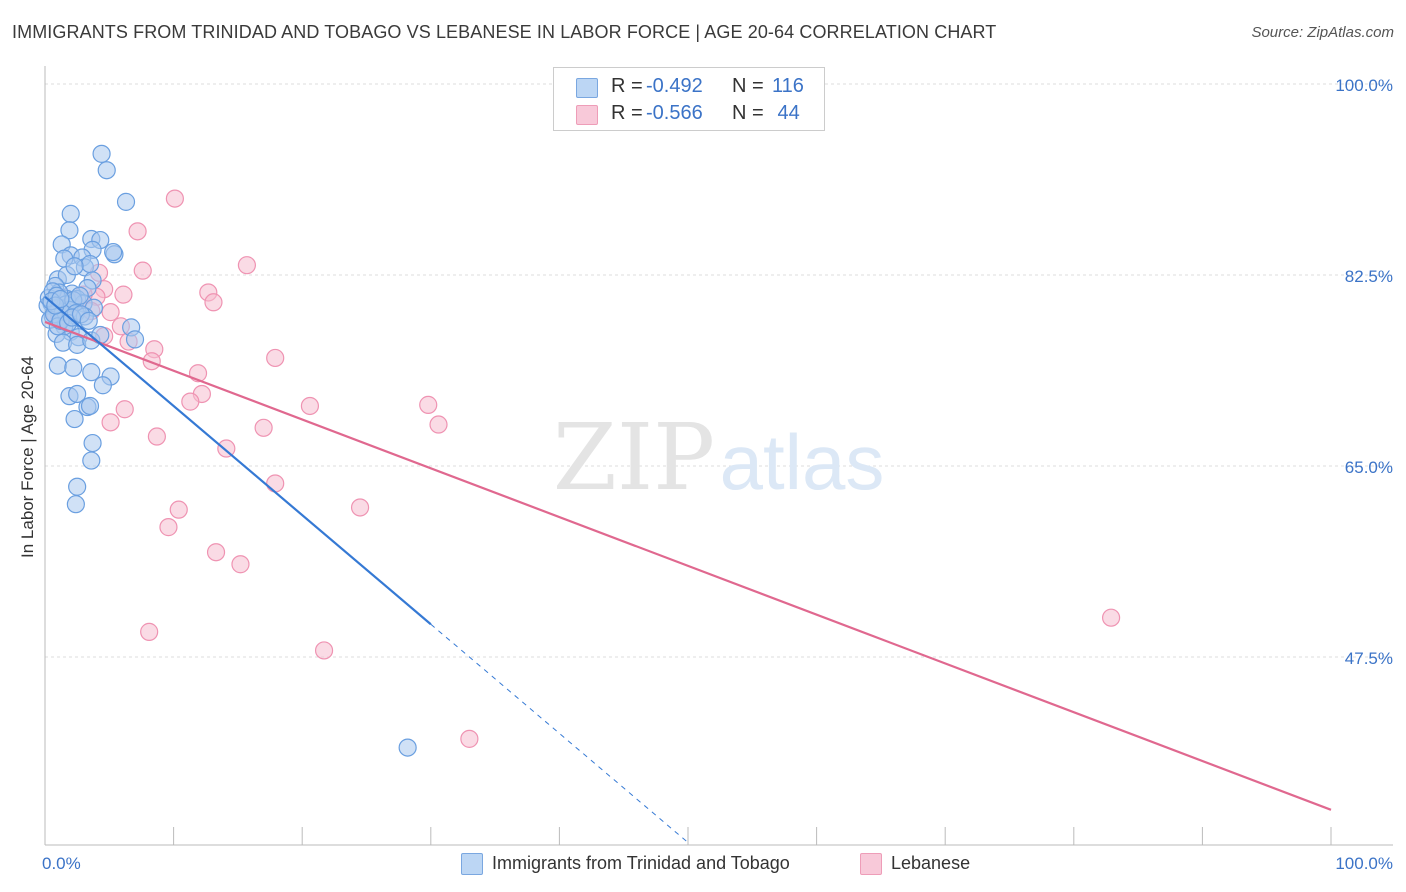 The image size is (1406, 892). I want to click on correlation-legend: R = -0.492 N = 116 R = -0.566 N = 44, so click(689, 99).